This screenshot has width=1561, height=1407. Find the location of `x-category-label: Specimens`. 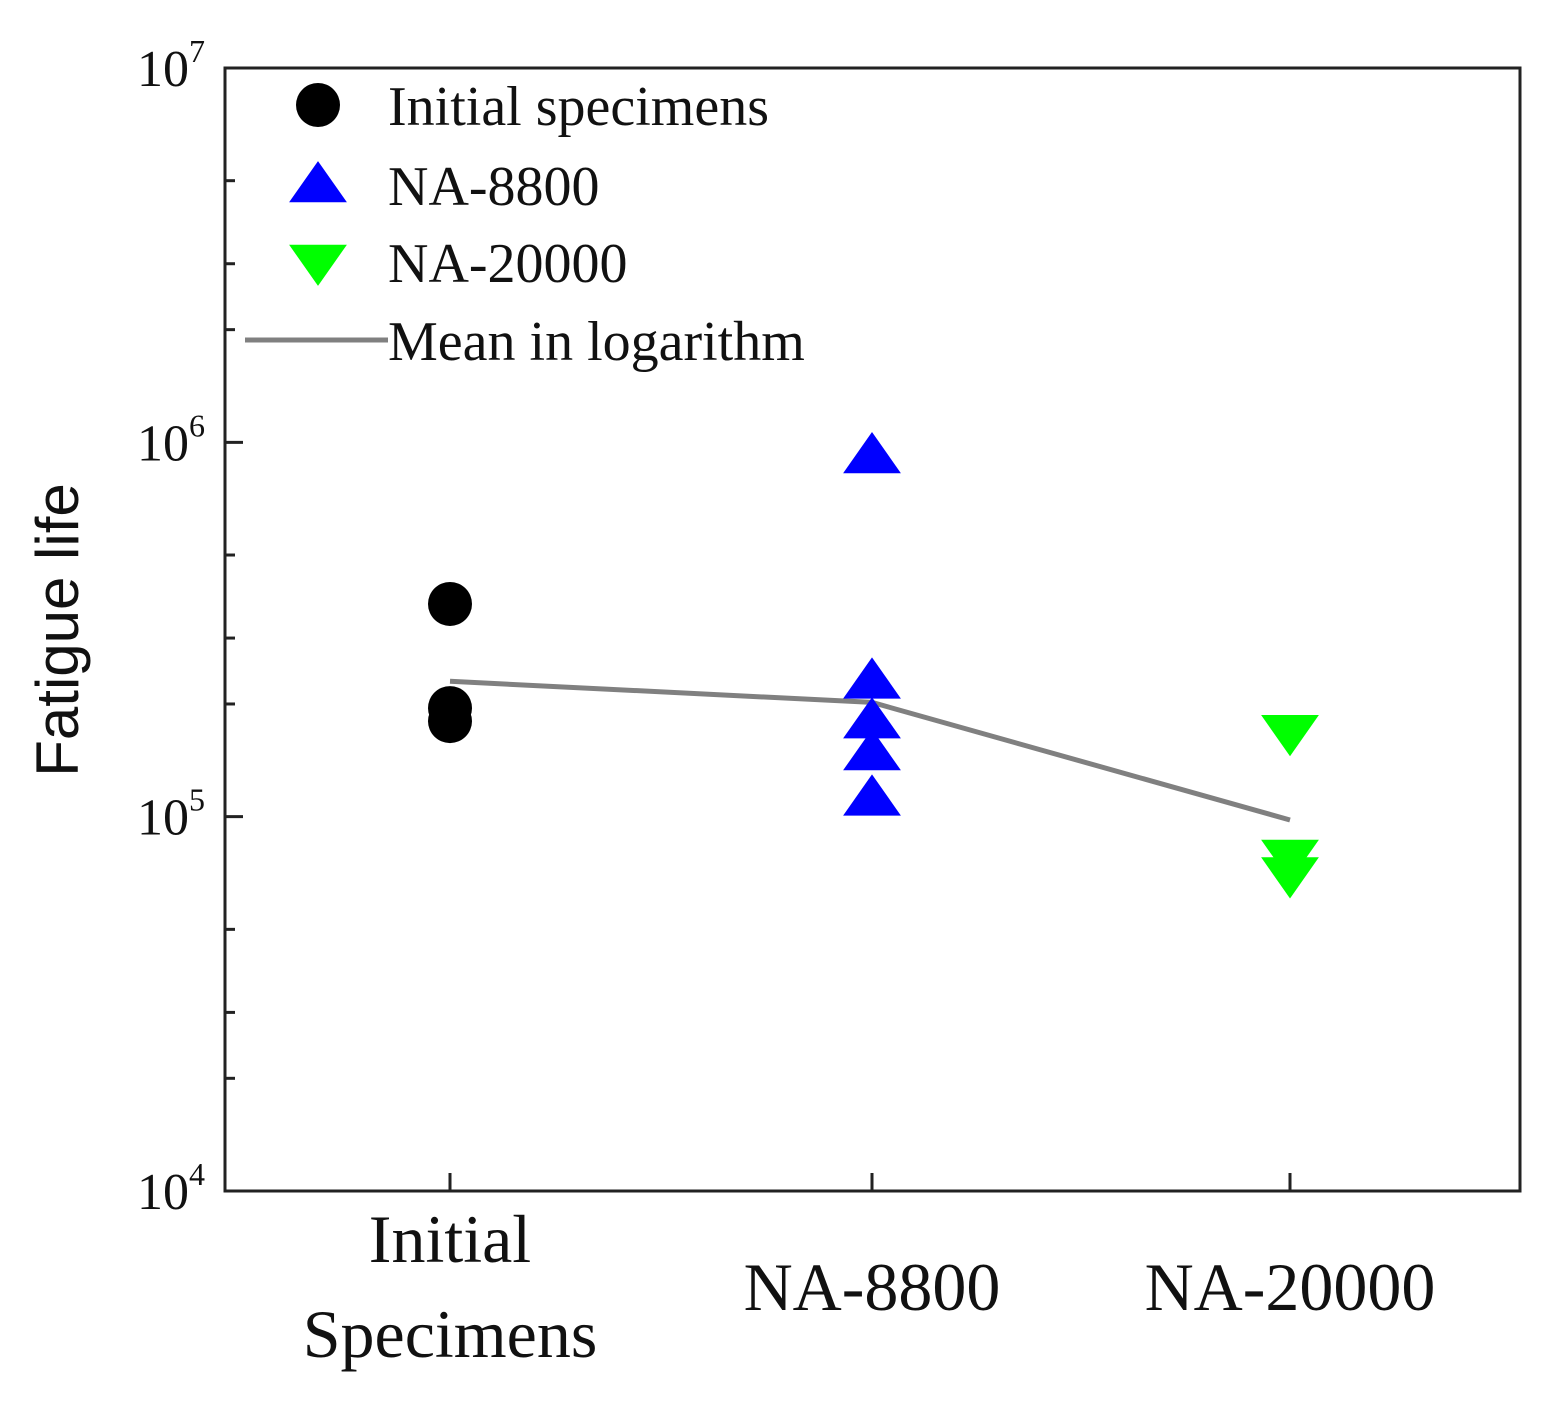

x-category-label: Specimens is located at coordinates (450, 1334).